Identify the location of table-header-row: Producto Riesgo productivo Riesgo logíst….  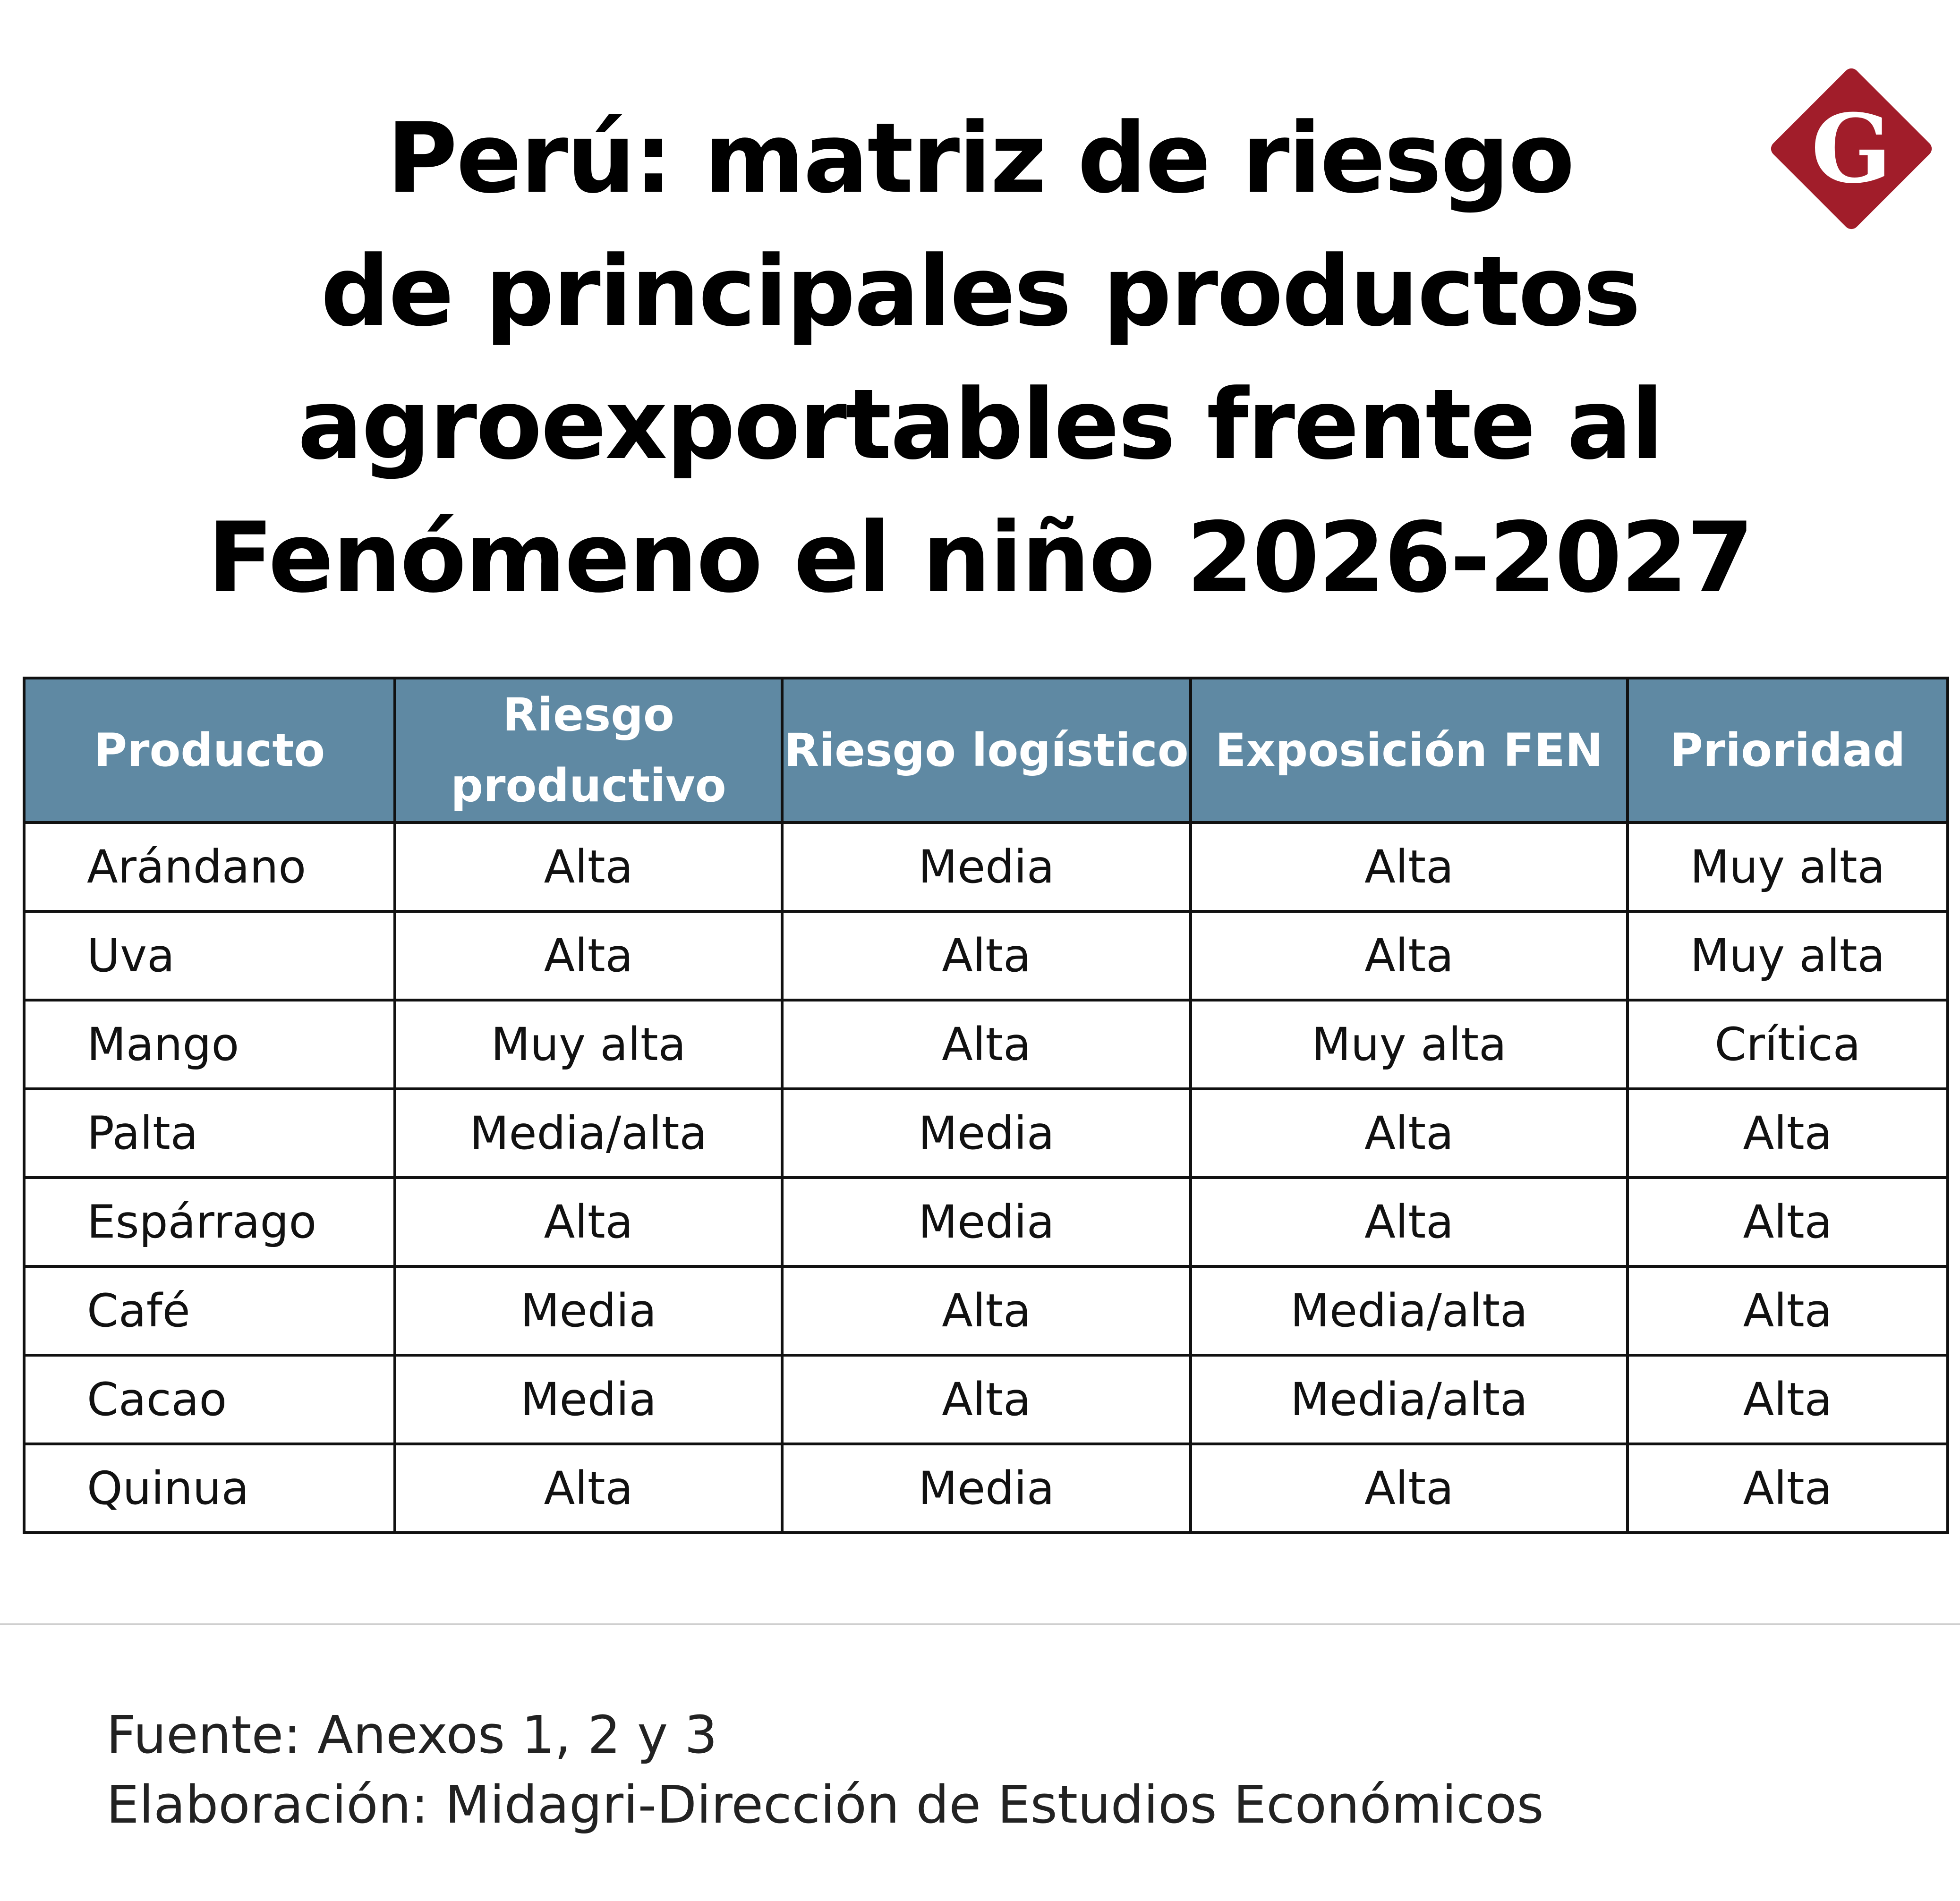
(986, 750).